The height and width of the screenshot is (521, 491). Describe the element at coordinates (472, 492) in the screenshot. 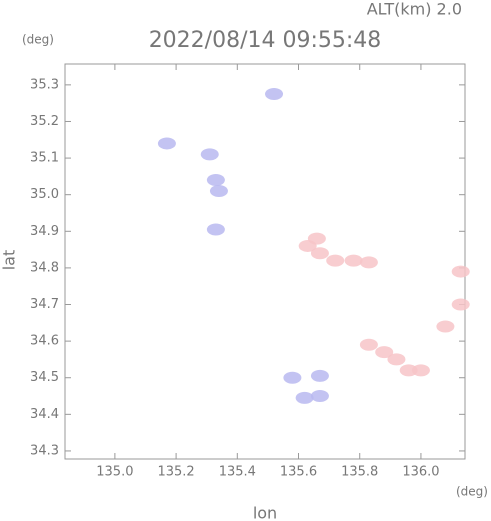

I see `x-unit: (deg)` at that location.